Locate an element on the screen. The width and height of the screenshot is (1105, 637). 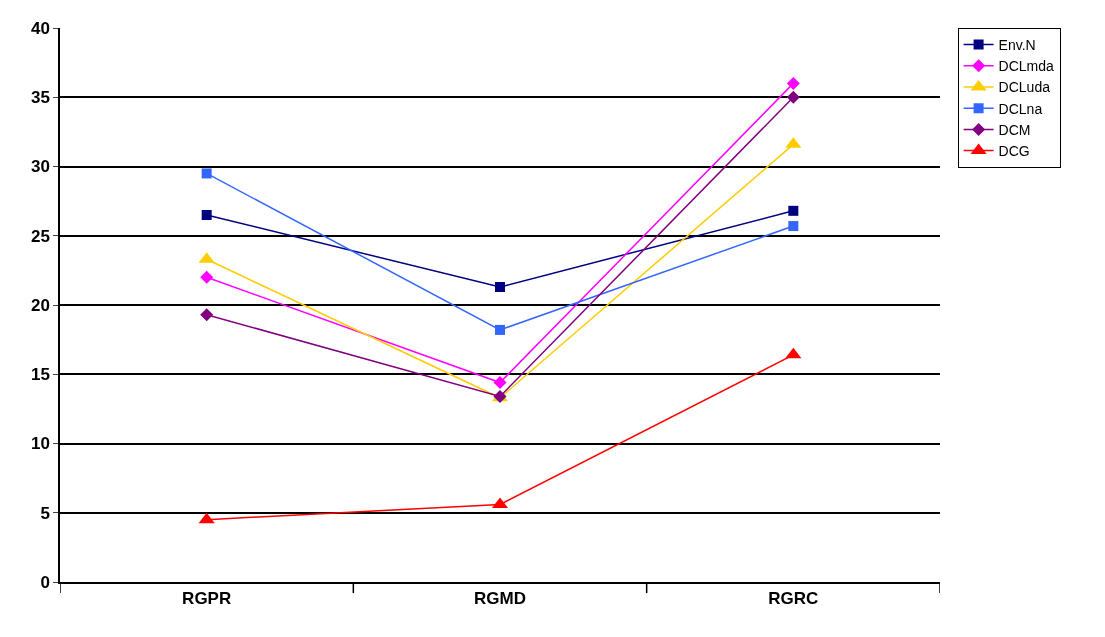
y-tick-label: 30 is located at coordinates (40, 167).